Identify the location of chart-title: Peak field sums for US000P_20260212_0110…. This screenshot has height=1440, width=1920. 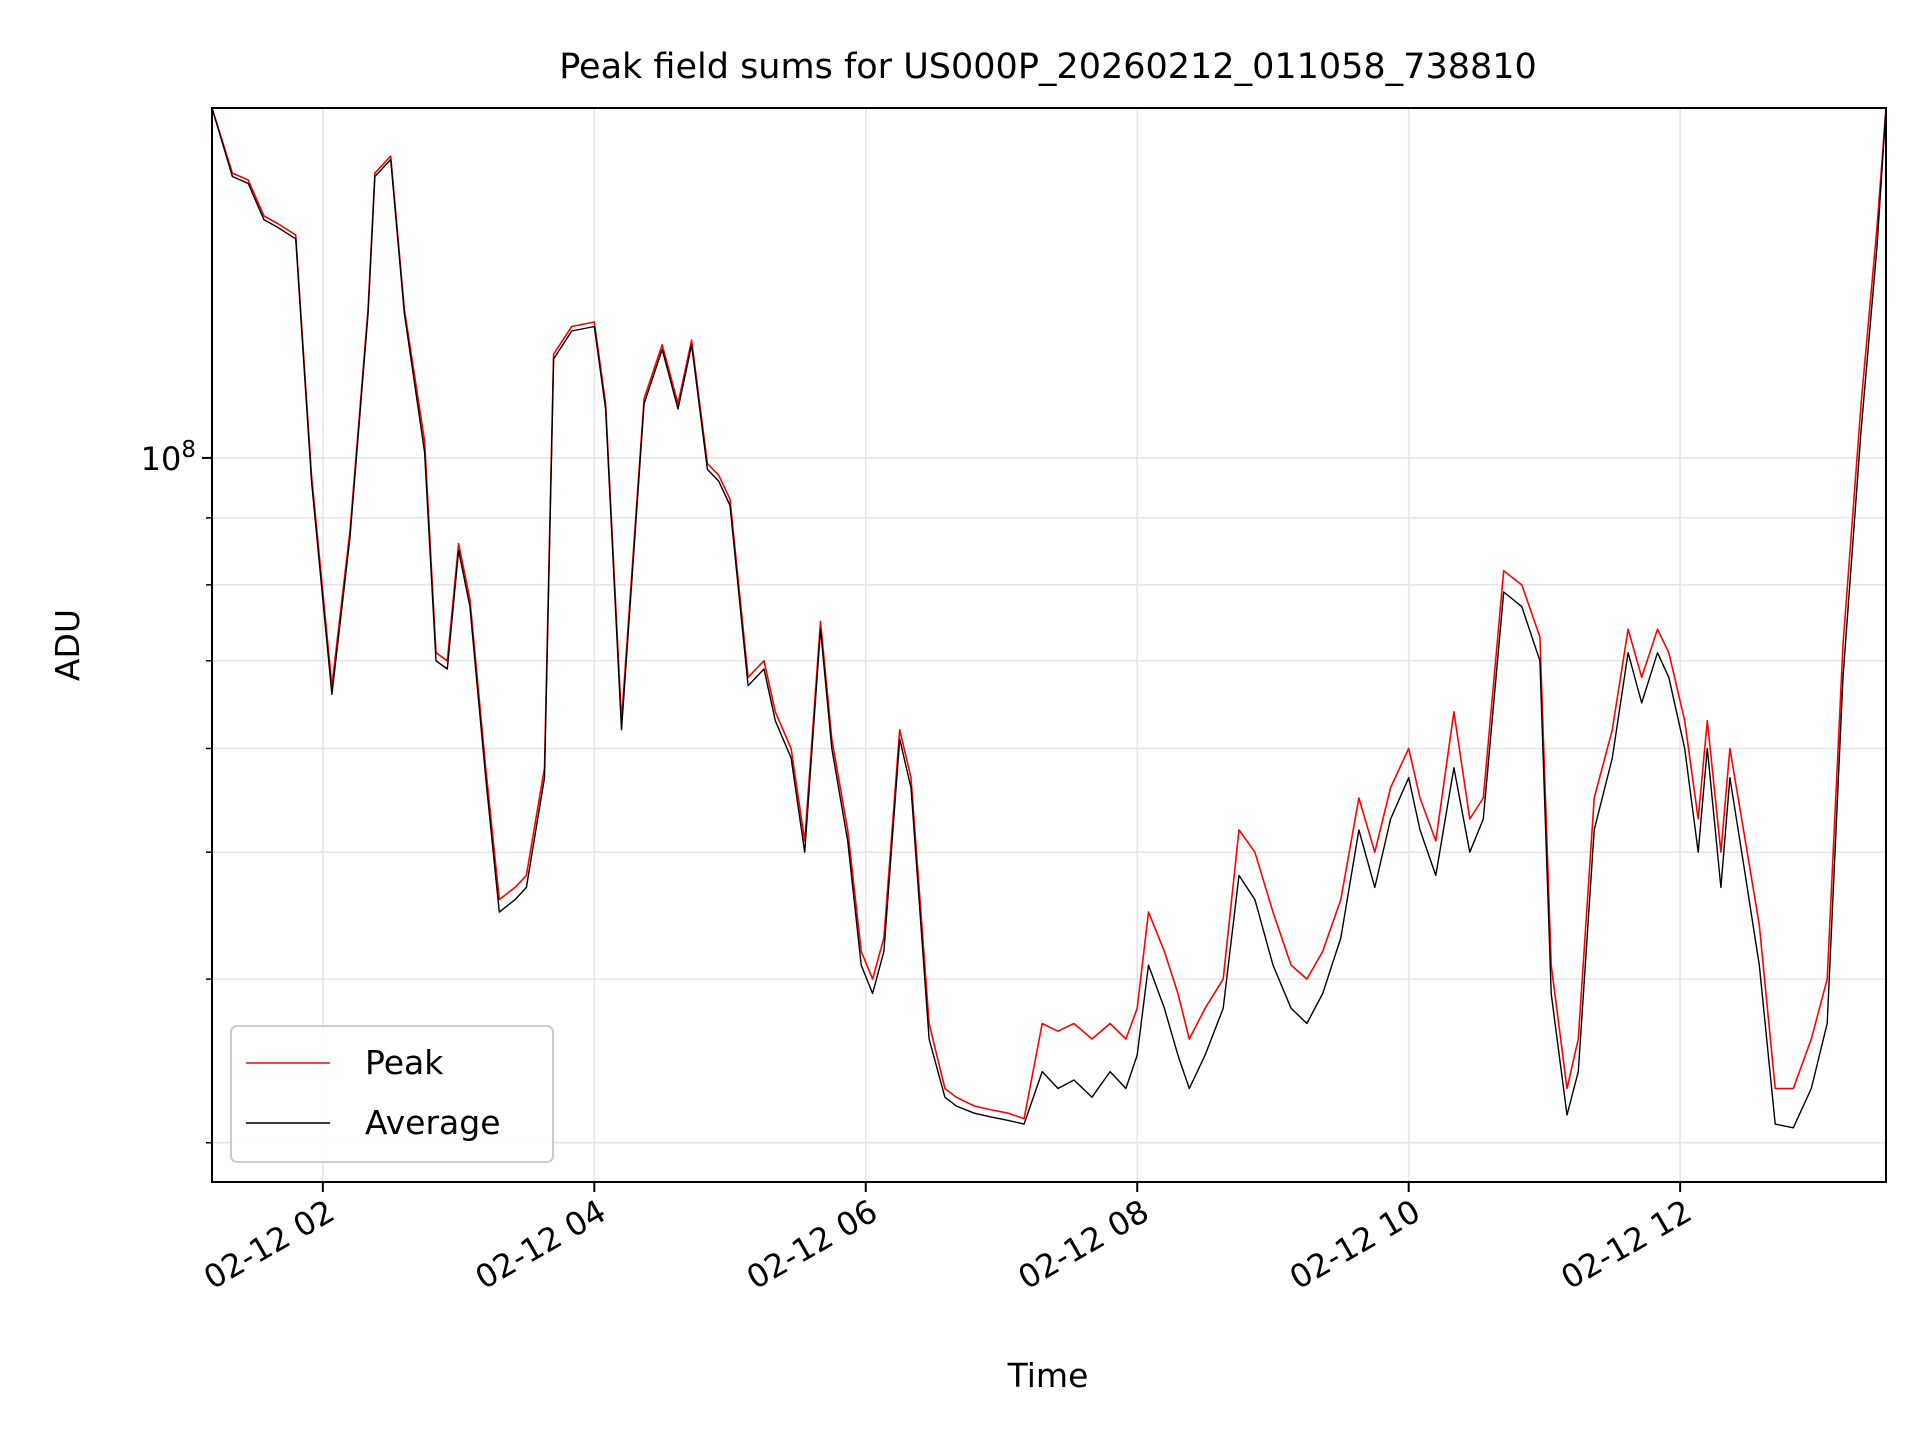
(1048, 67).